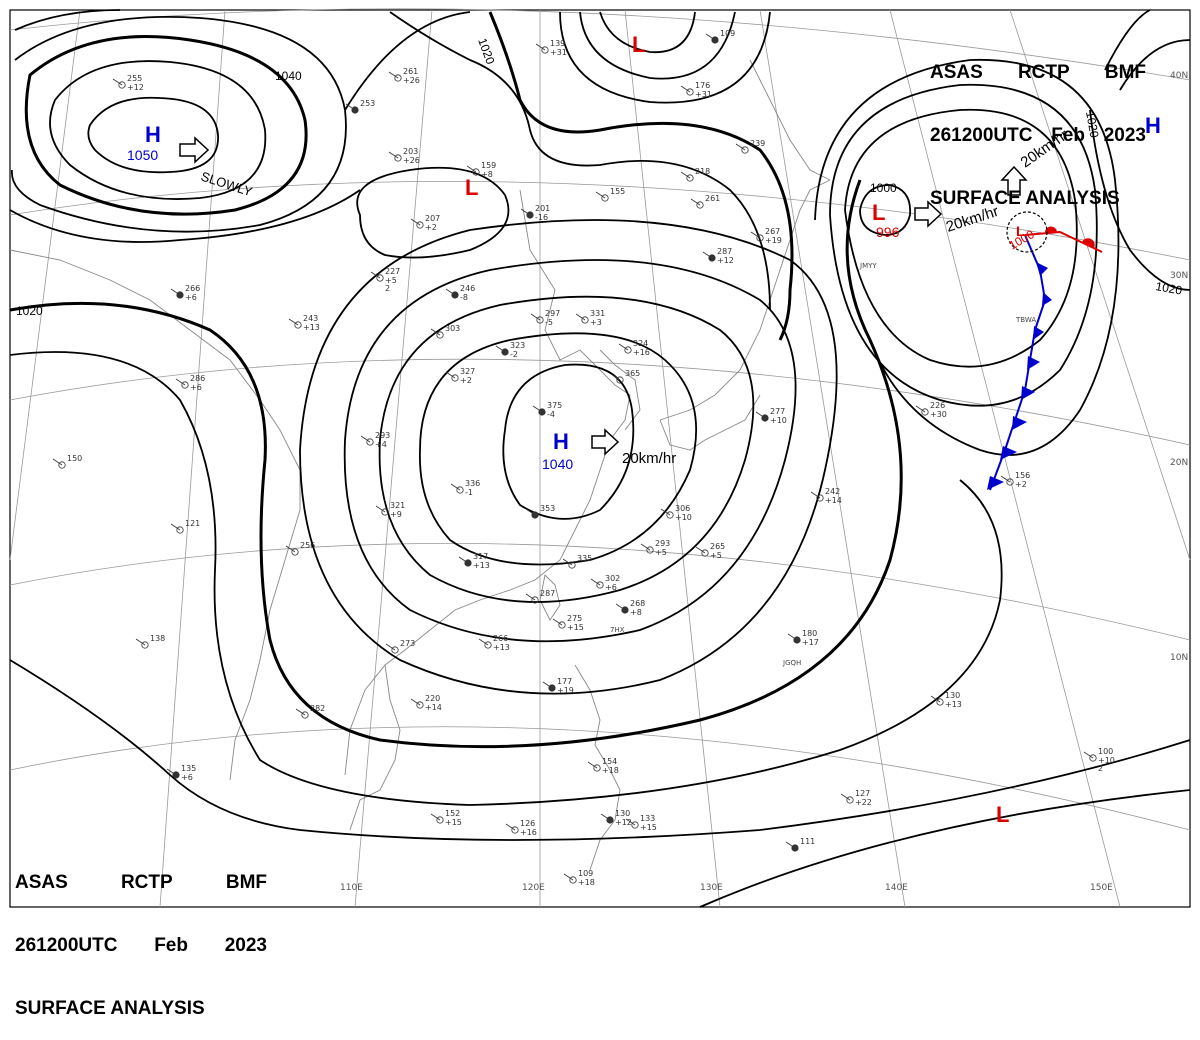 The height and width of the screenshot is (1040, 1200). What do you see at coordinates (480, 556) in the screenshot?
I see `station-pressure: 317` at bounding box center [480, 556].